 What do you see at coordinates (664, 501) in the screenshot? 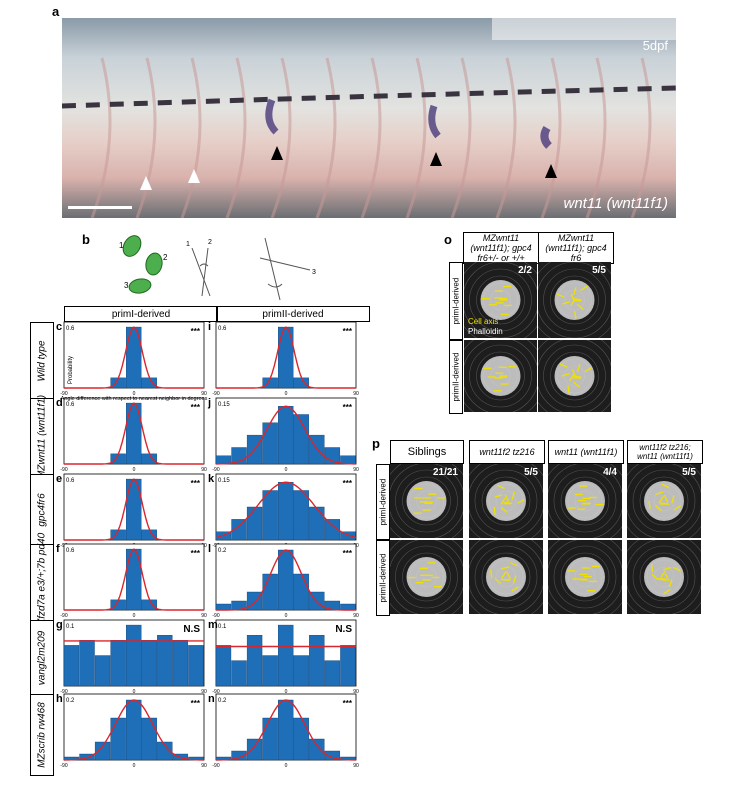
I see `micrograph-p-4: 5/5` at bounding box center [664, 501].